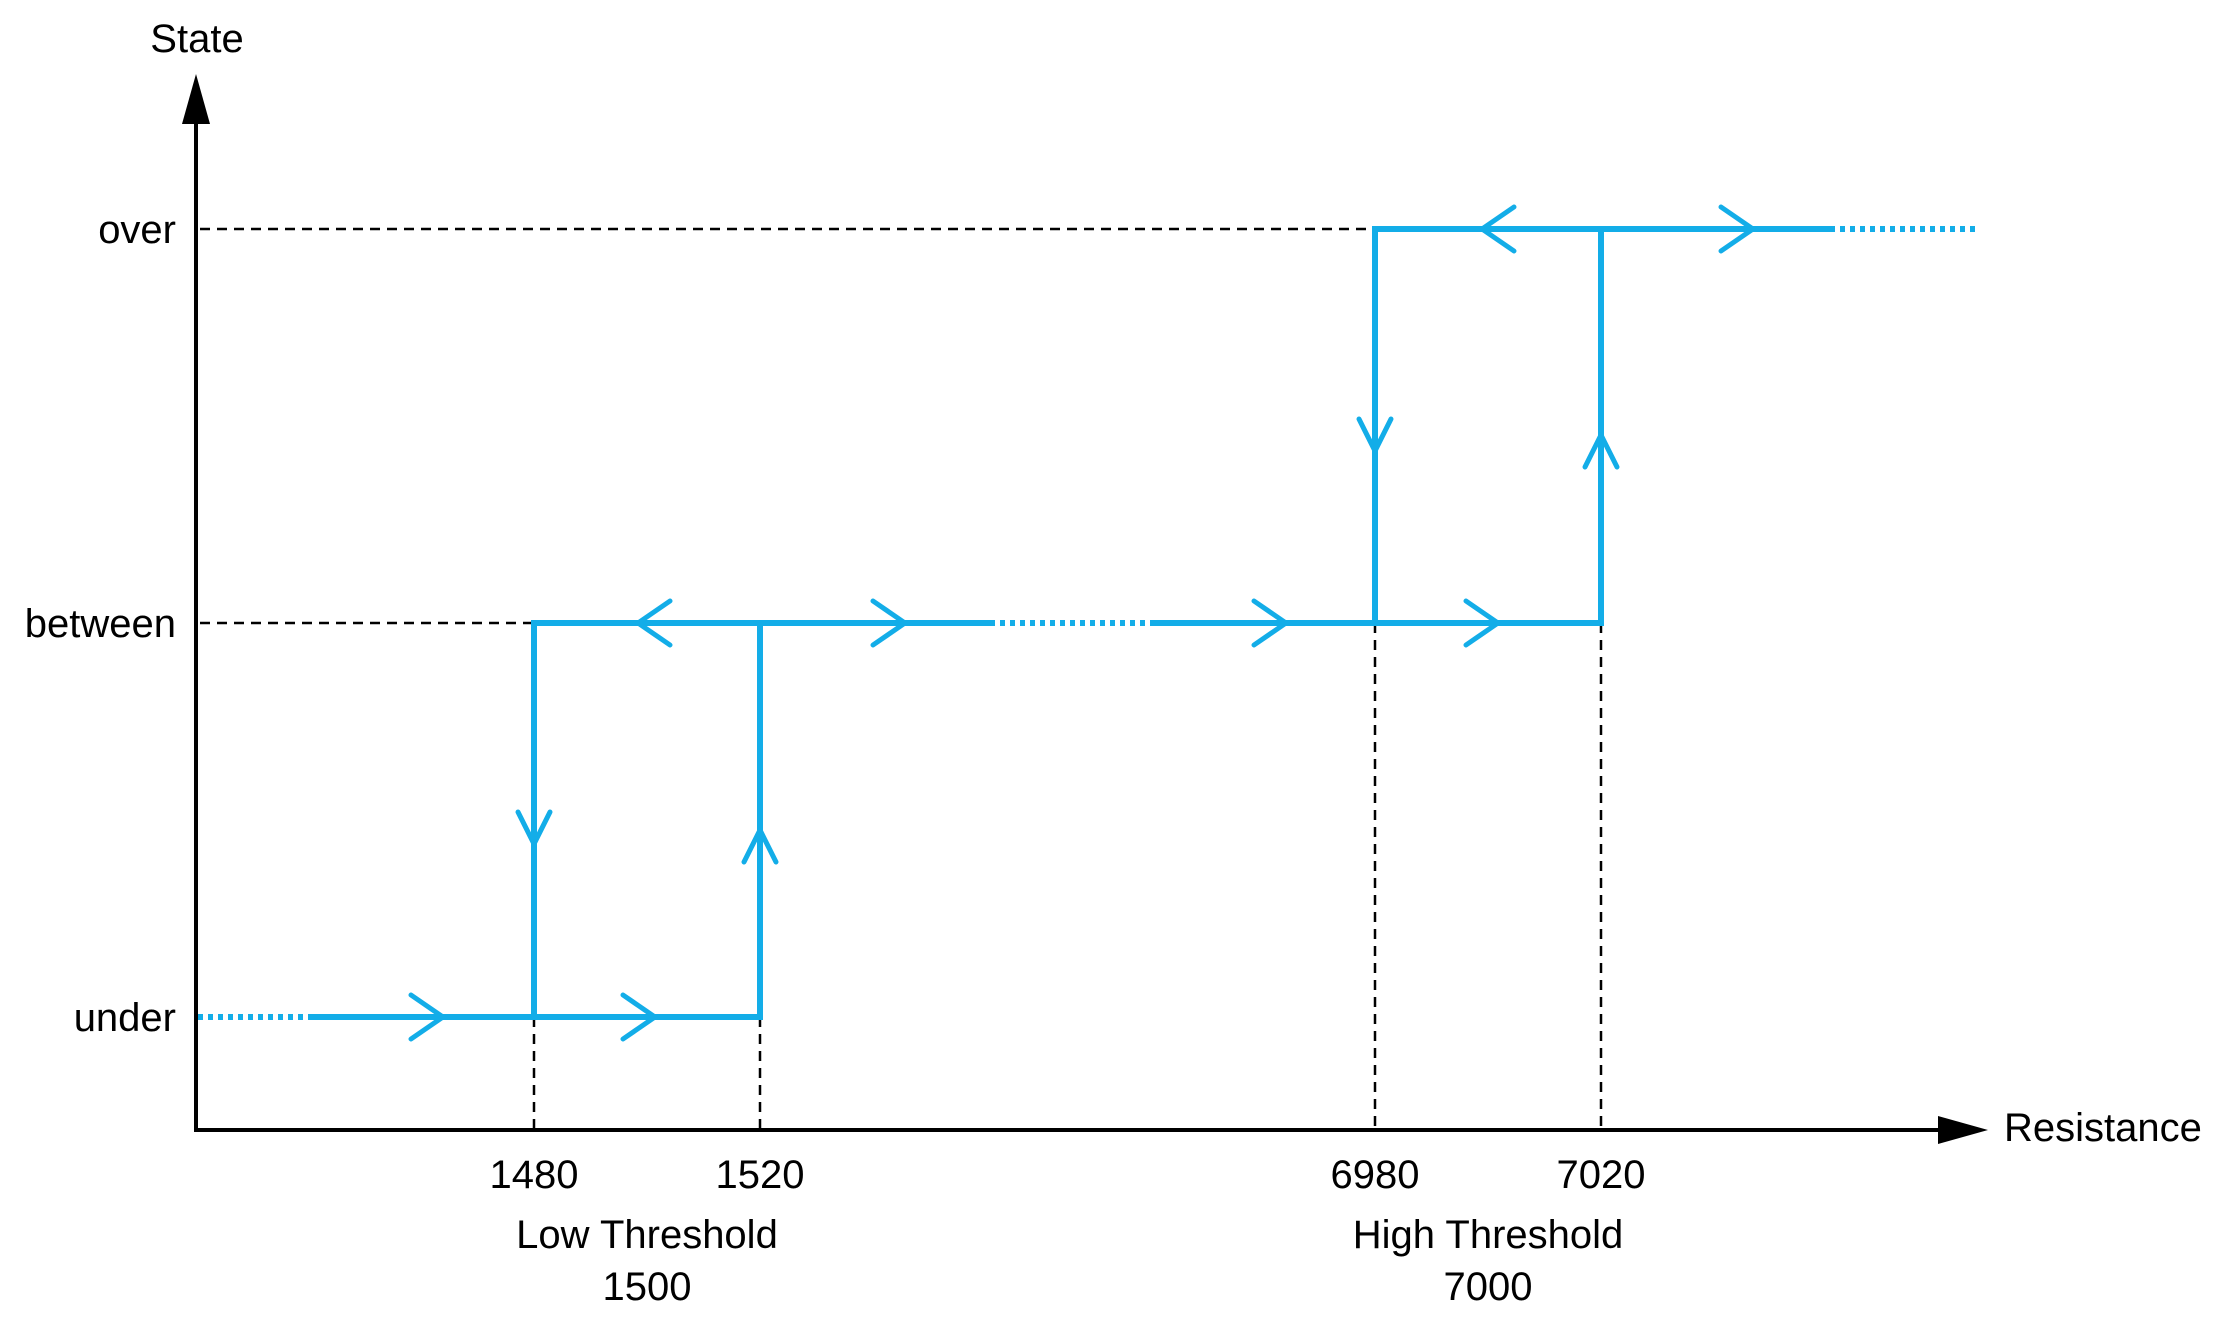 The image size is (2226, 1326). I want to click on state-label-over: over, so click(137, 230).